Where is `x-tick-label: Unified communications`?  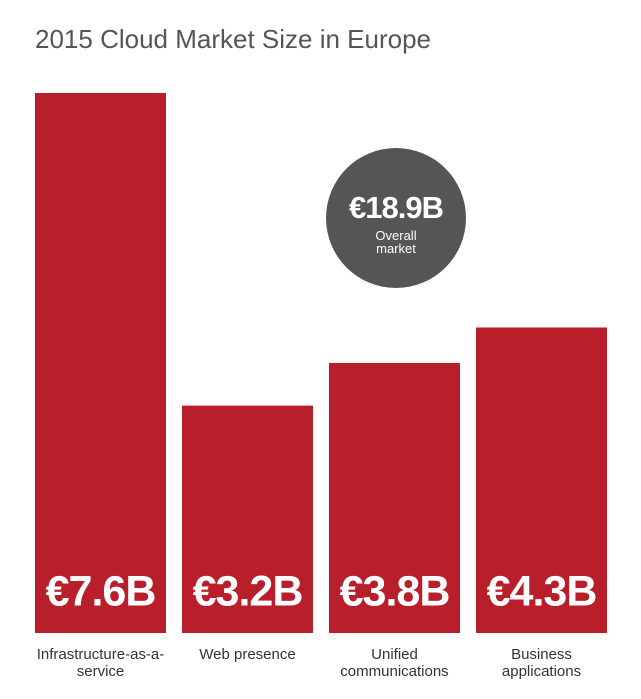 x-tick-label: Unified communications is located at coordinates (394, 663).